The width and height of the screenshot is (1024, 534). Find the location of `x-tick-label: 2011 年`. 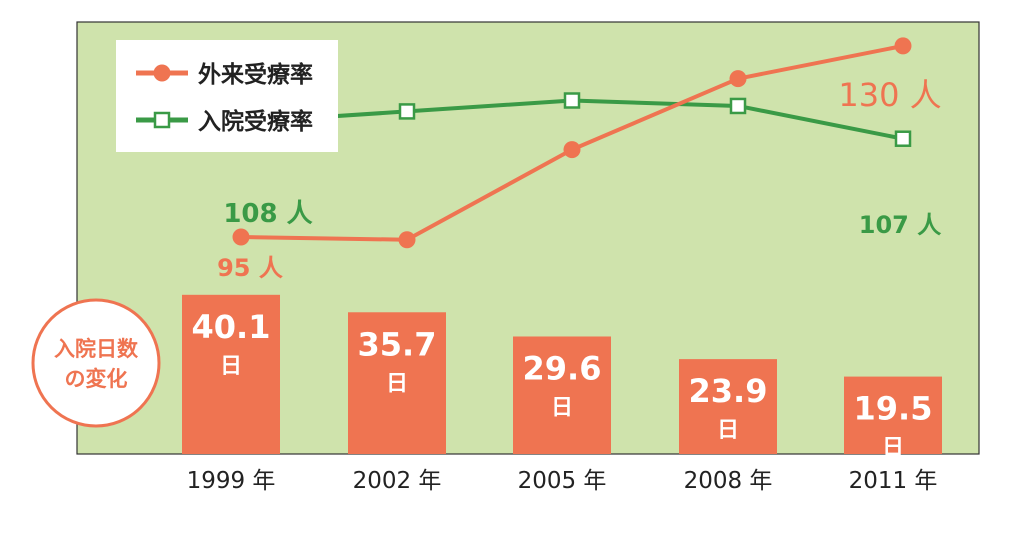

x-tick-label: 2011 年 is located at coordinates (893, 481).